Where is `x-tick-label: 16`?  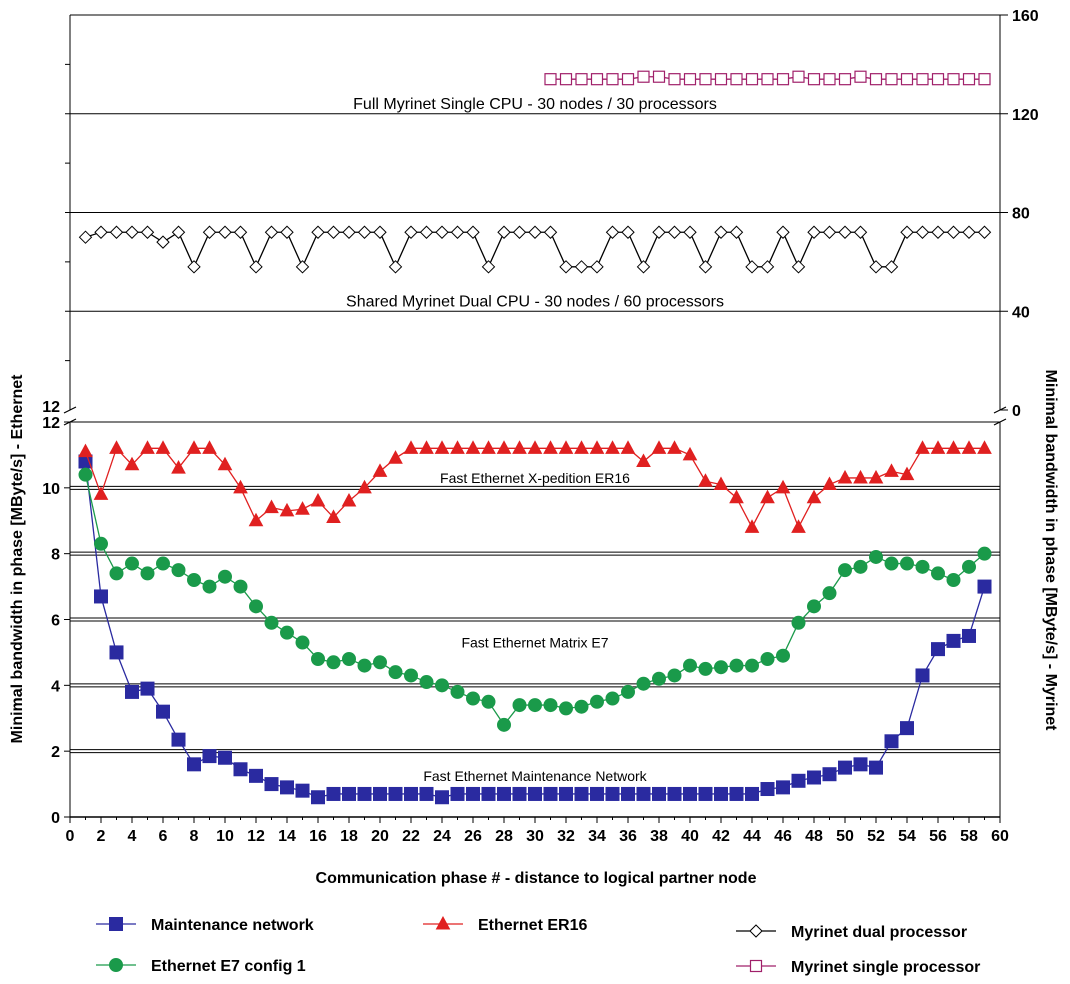
x-tick-label: 16 is located at coordinates (318, 836).